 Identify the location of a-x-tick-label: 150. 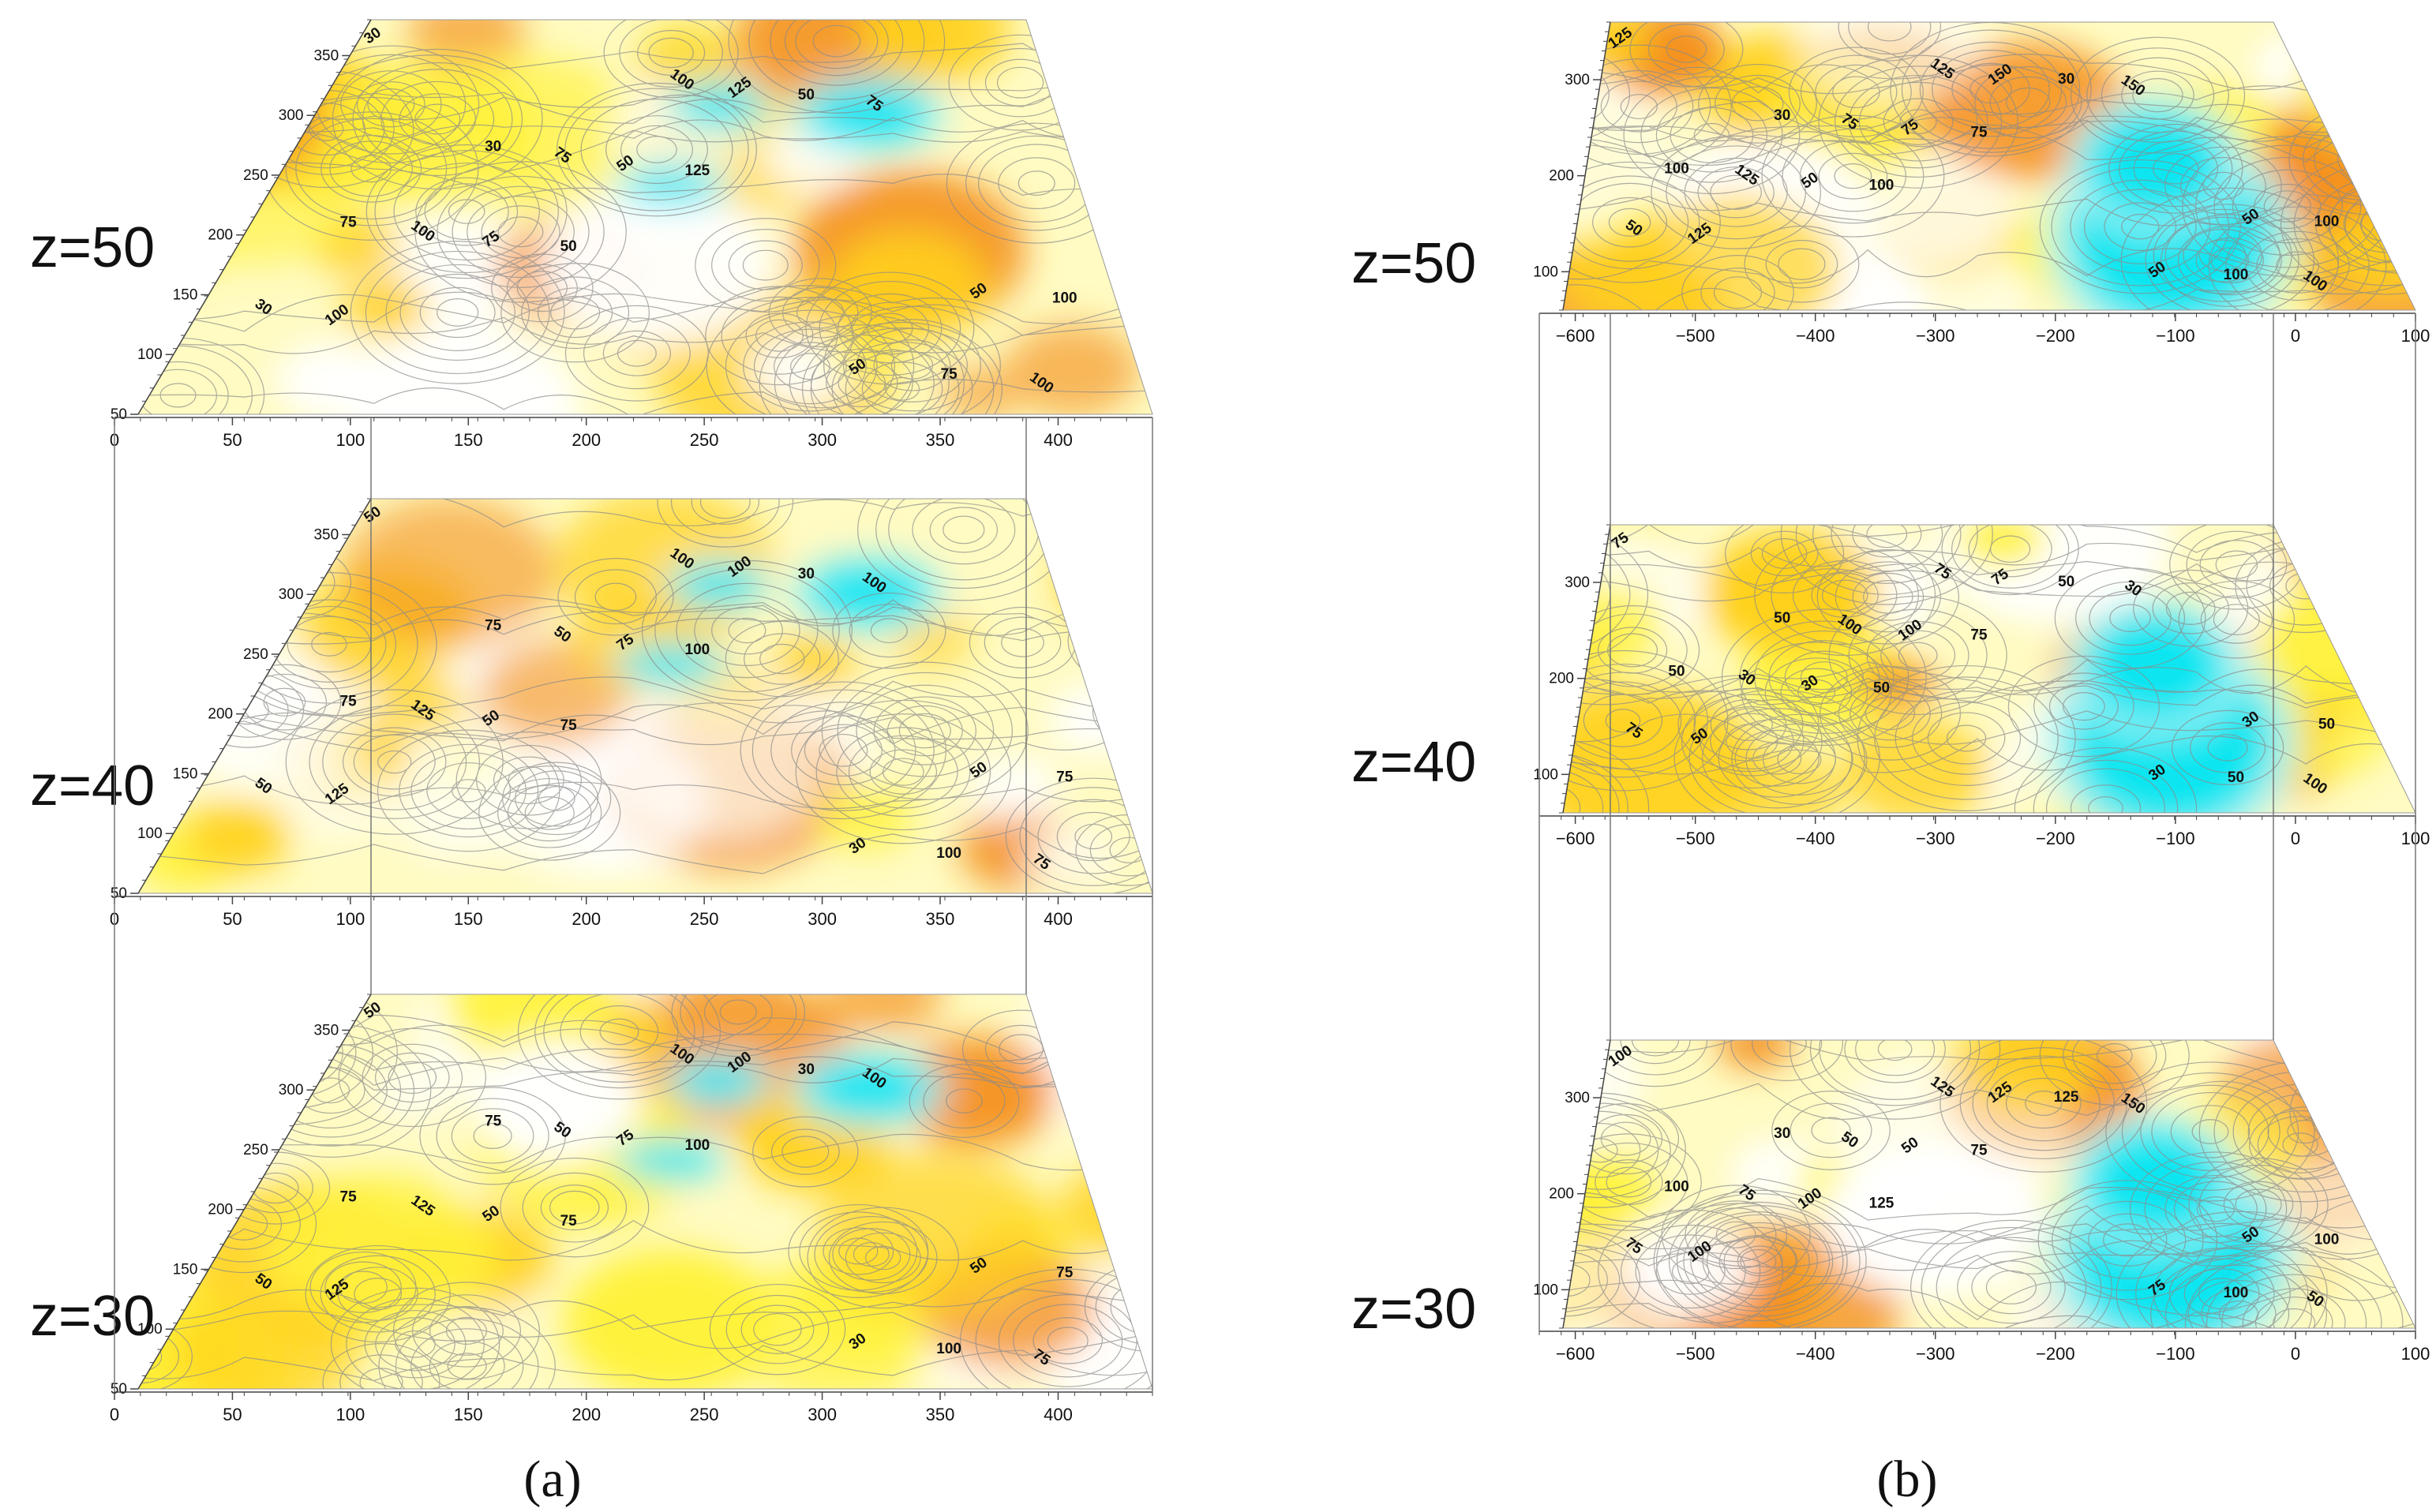
(468, 440).